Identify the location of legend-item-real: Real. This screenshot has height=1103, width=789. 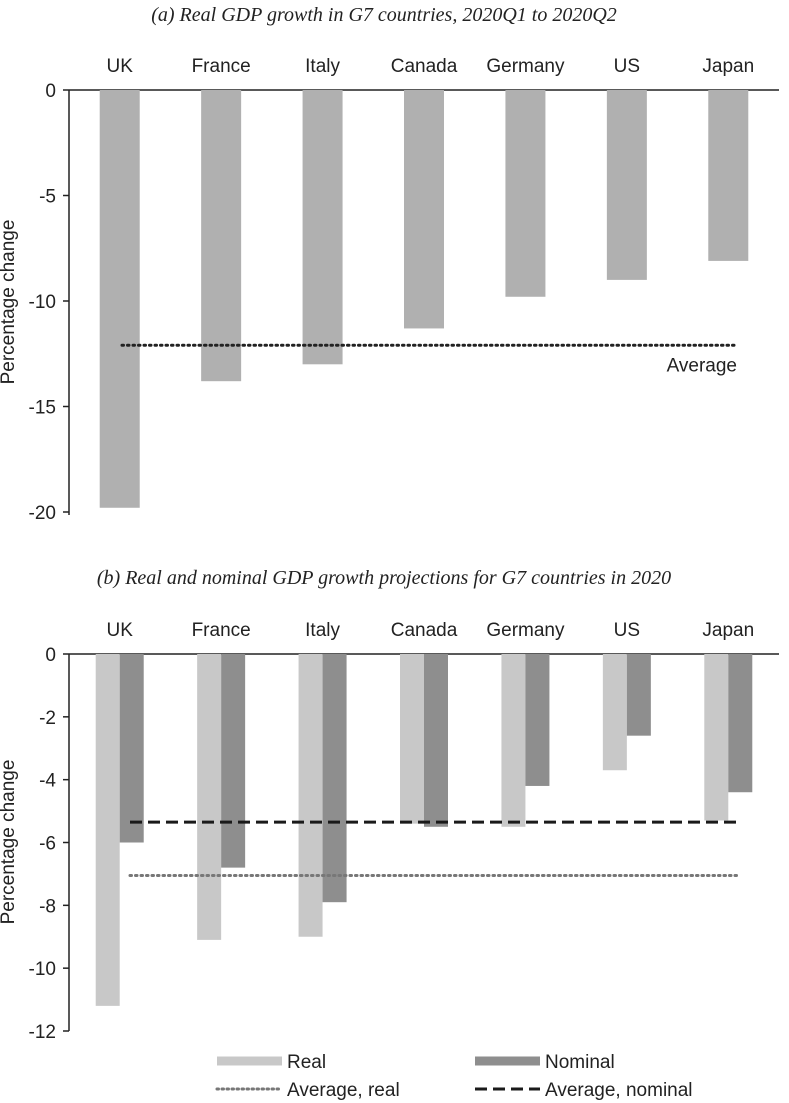
(271, 1062).